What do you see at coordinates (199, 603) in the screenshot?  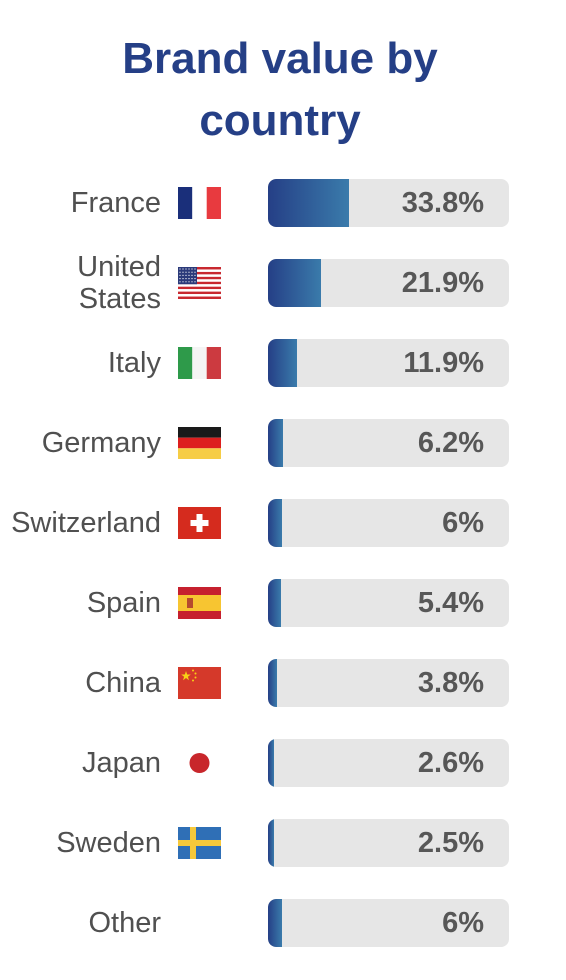 I see `spain-flag-icon` at bounding box center [199, 603].